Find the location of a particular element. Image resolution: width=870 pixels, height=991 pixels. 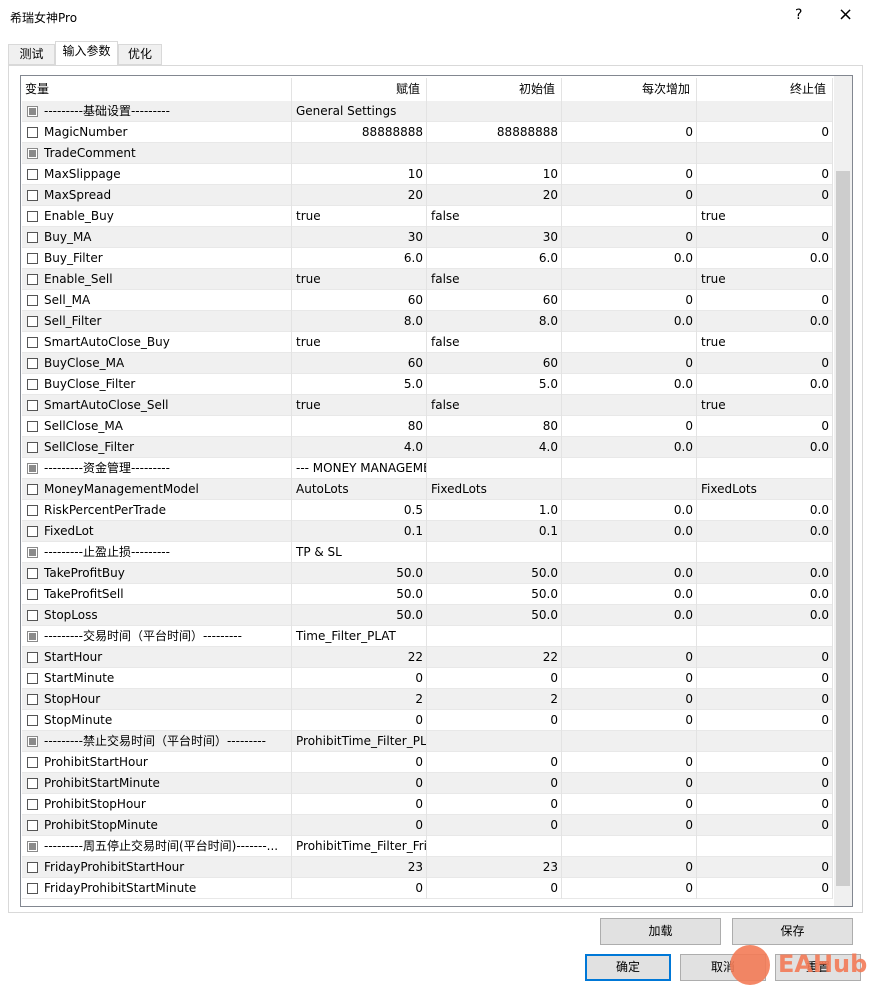

ok-button: 确定 is located at coordinates (628, 967).